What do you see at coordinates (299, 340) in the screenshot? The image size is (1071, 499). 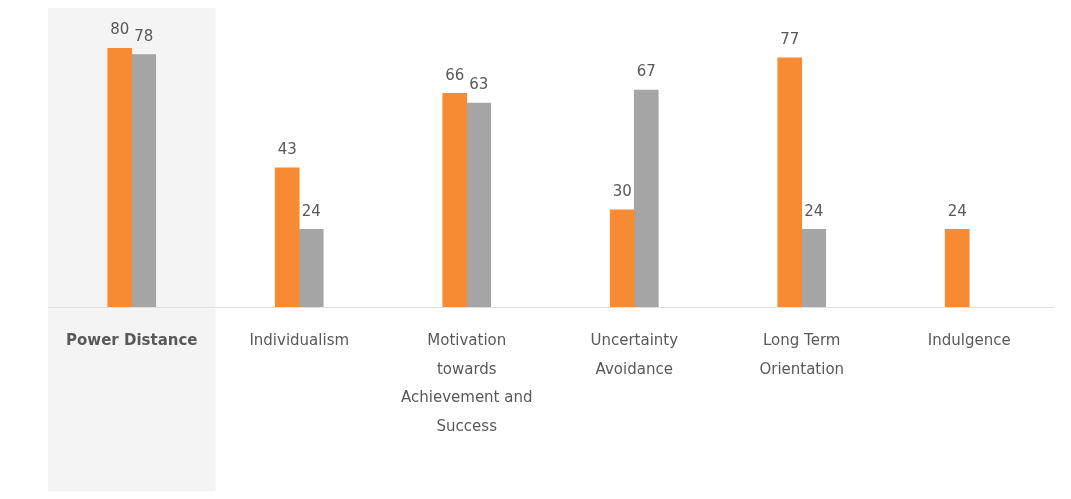 I see `x-tick-label: Individualism` at bounding box center [299, 340].